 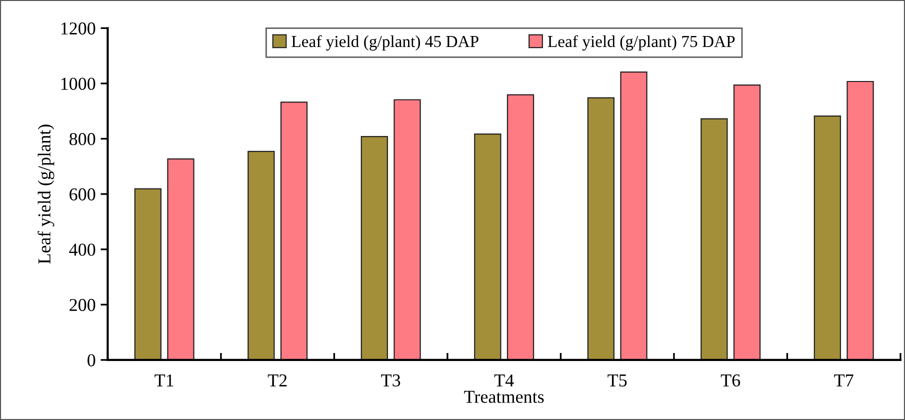 I want to click on x-tick-label: T4, so click(x=504, y=380).